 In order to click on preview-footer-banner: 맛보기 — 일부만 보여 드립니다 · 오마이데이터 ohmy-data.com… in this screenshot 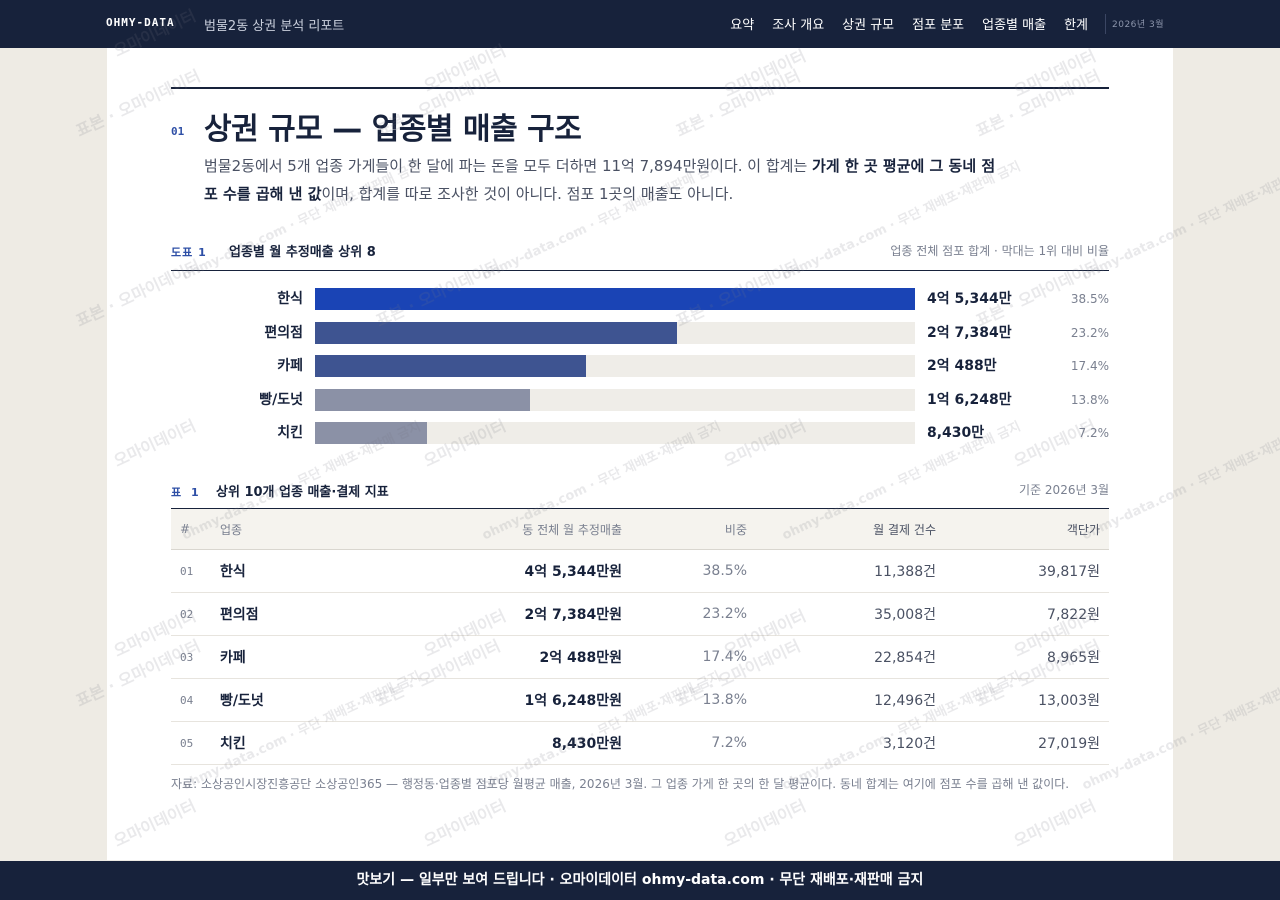, I will do `click(640, 880)`.